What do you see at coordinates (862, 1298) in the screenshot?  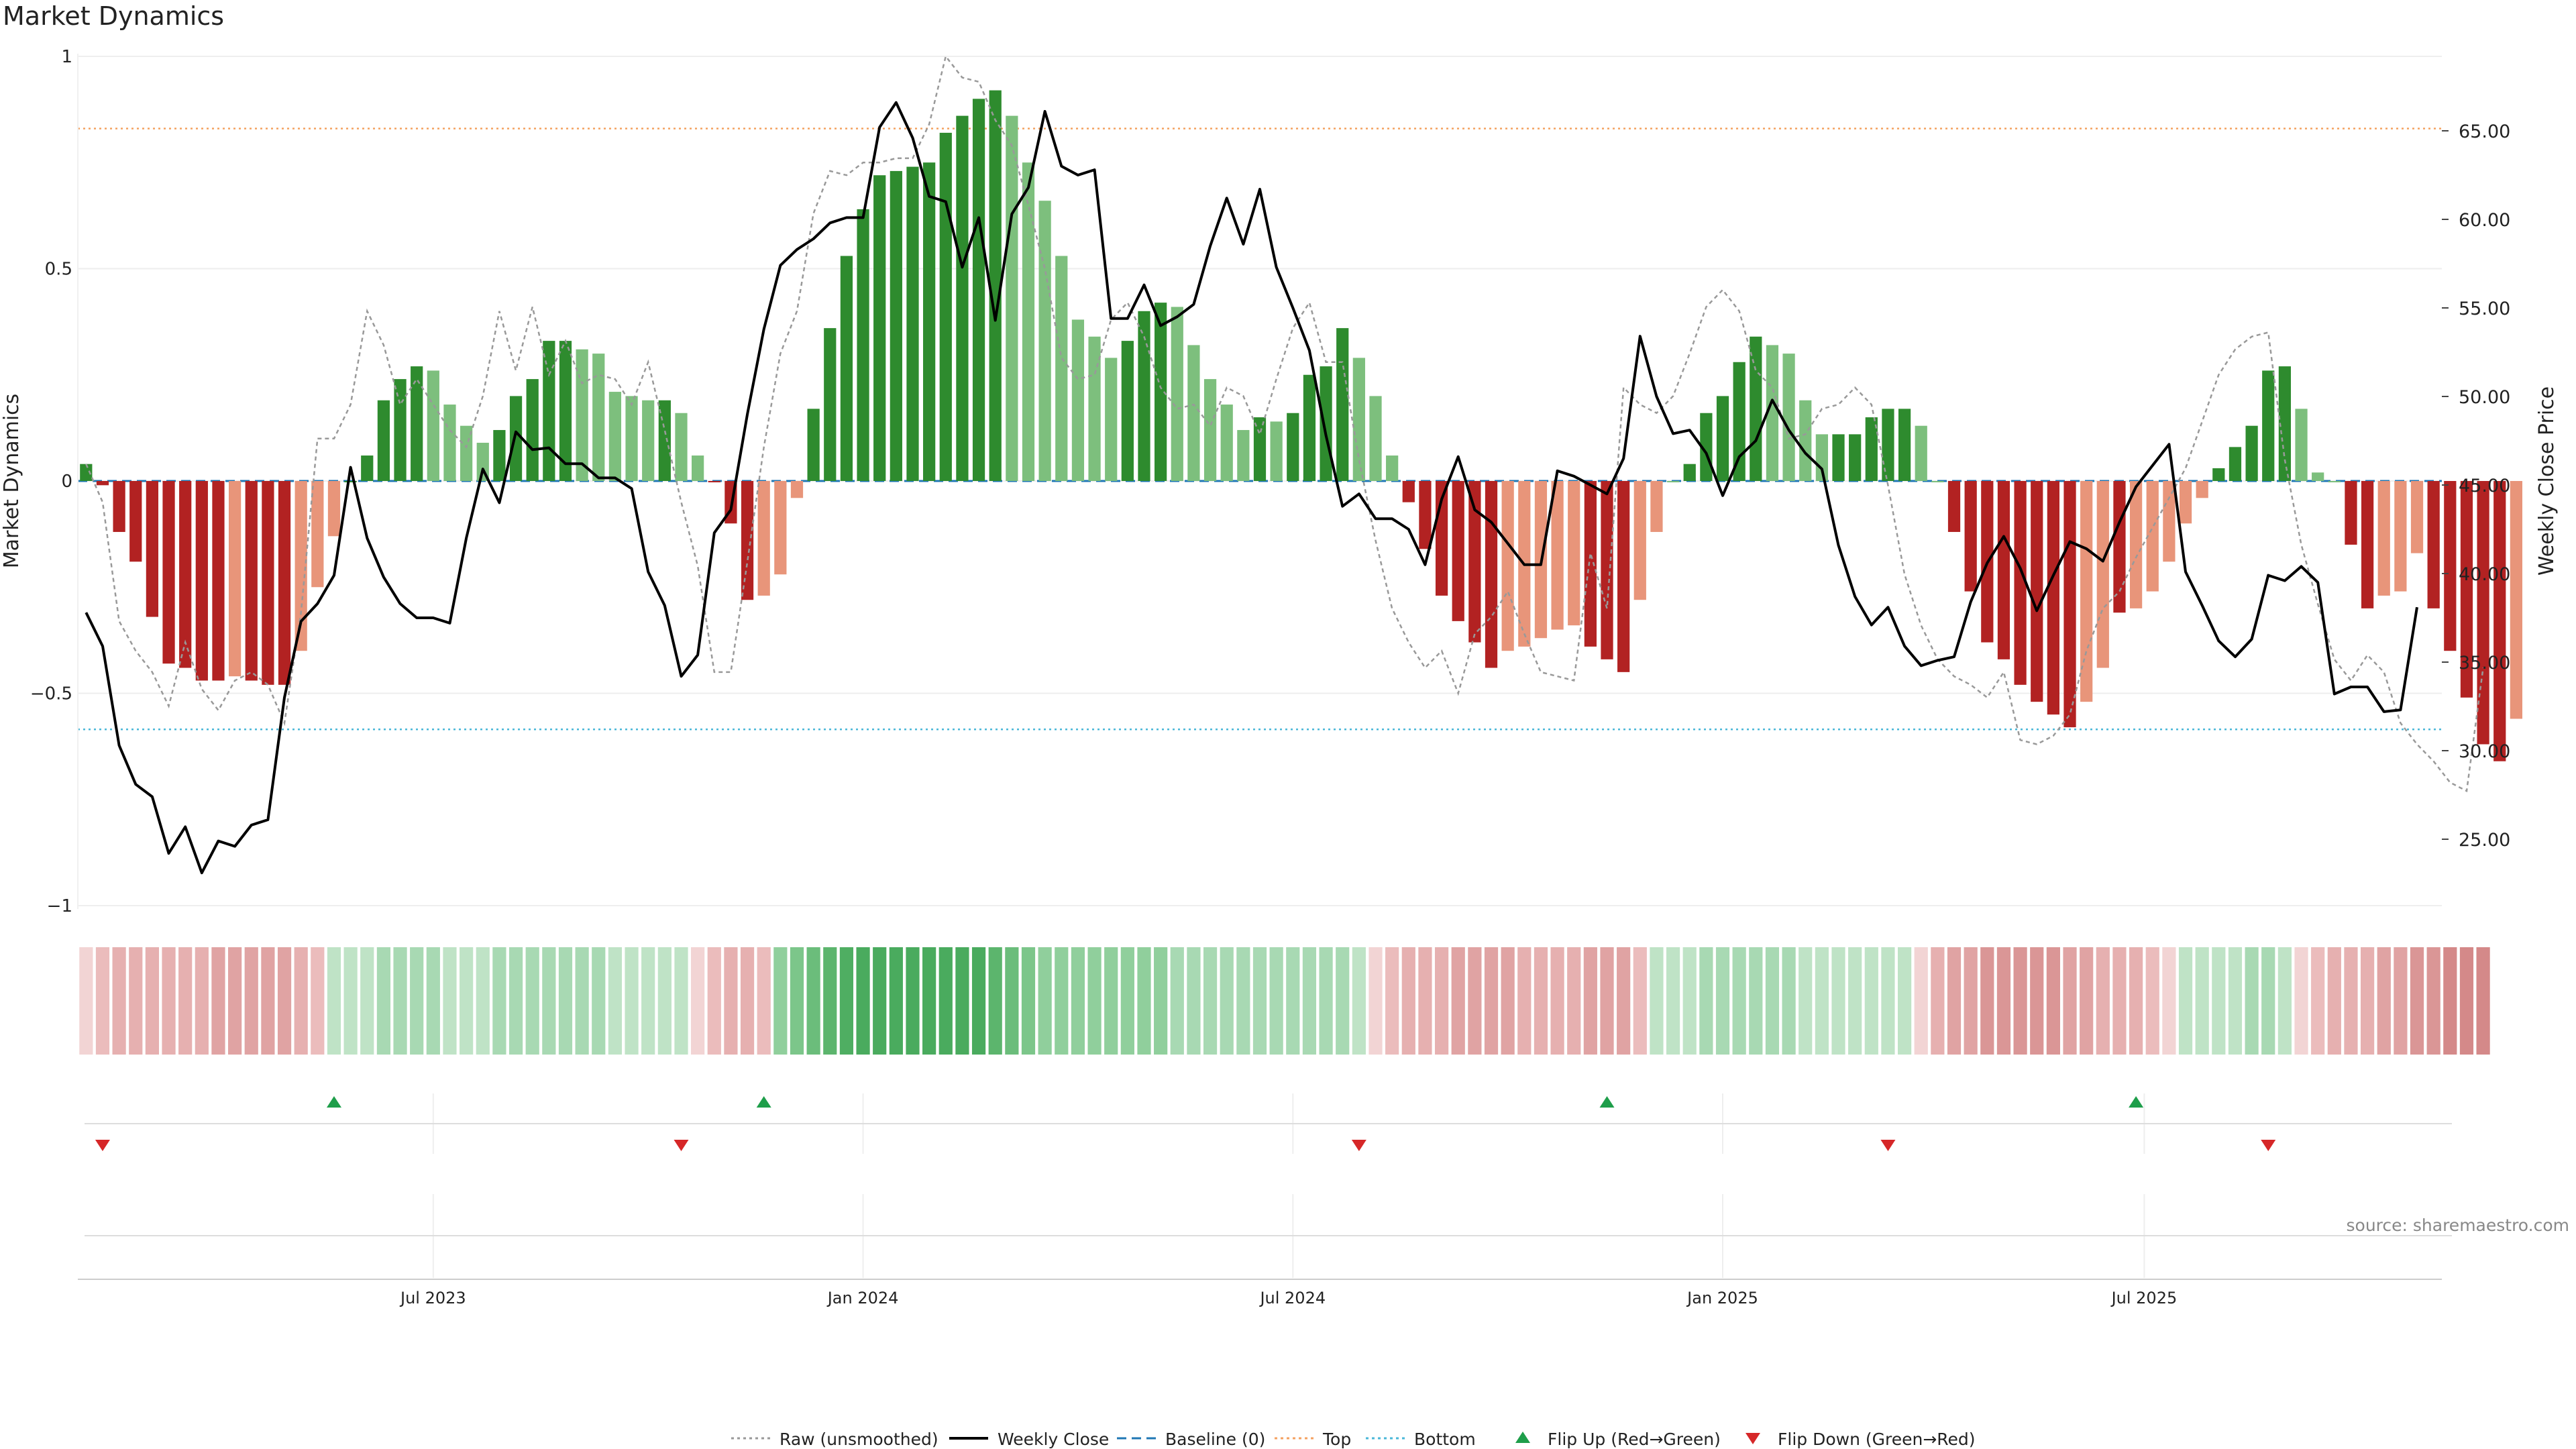 I see `x-tick-label: Jan 2024` at bounding box center [862, 1298].